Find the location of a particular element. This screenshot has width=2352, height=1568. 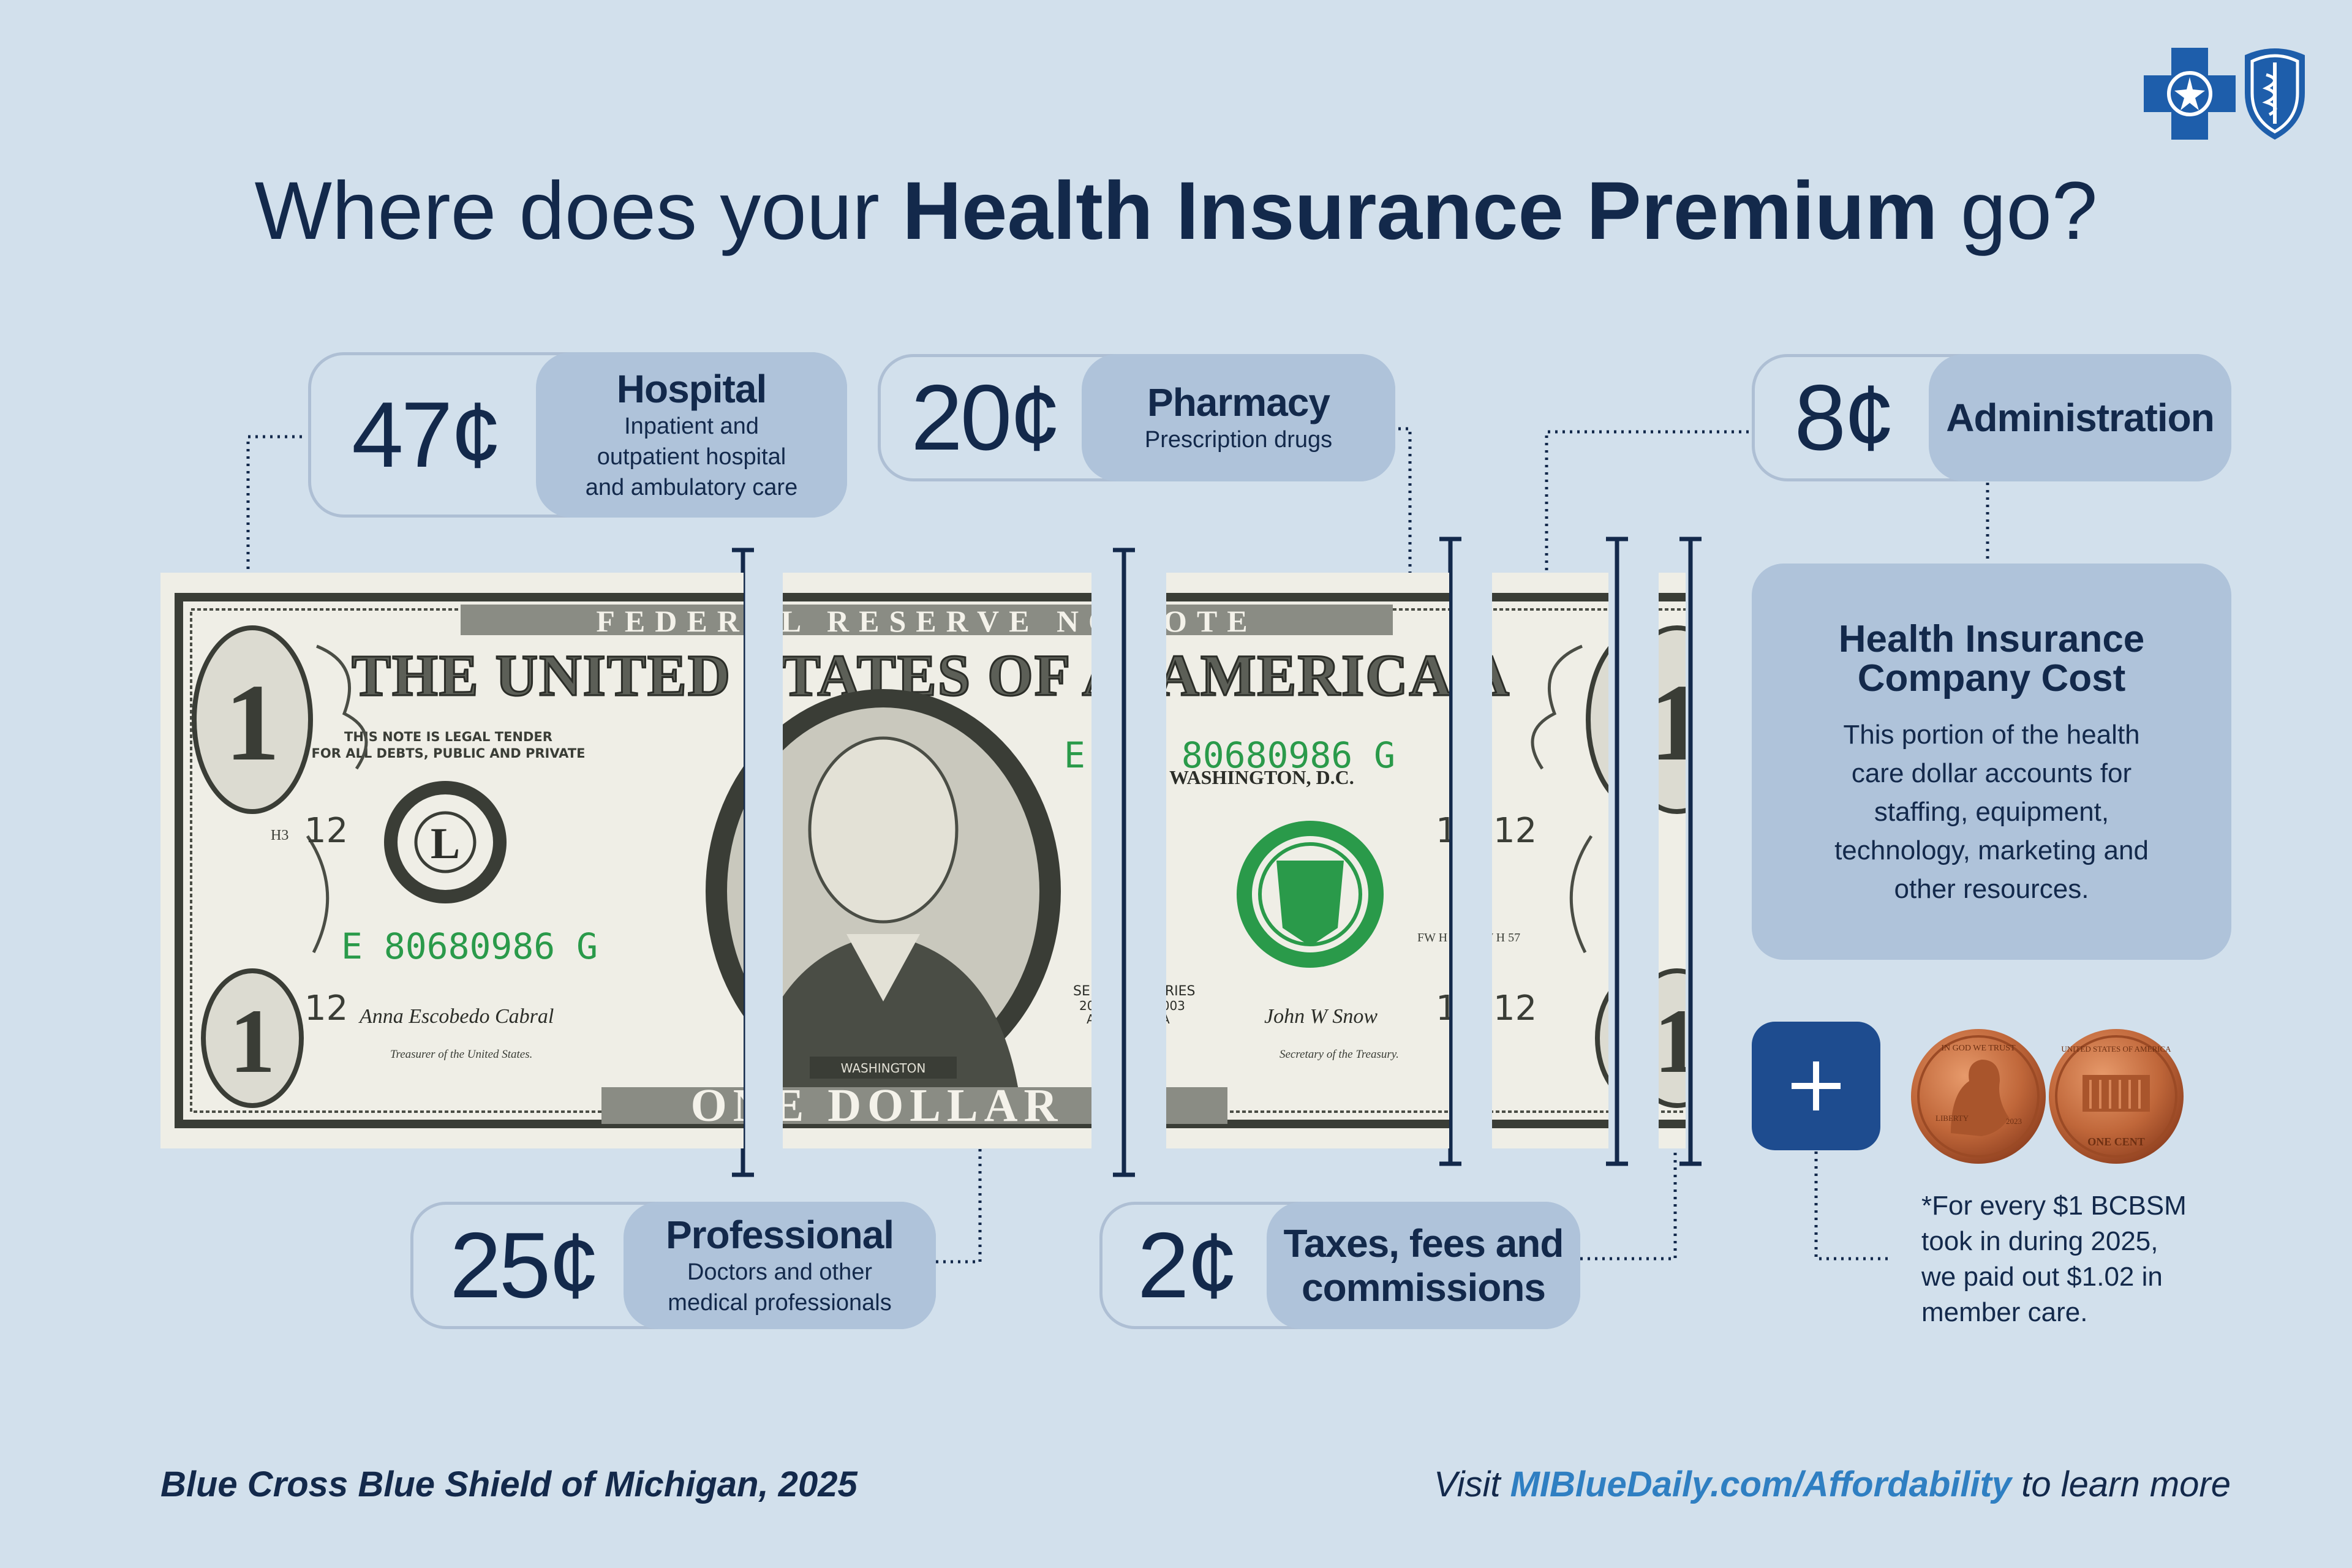

pharmacy-connector is located at coordinates (1405, 507).